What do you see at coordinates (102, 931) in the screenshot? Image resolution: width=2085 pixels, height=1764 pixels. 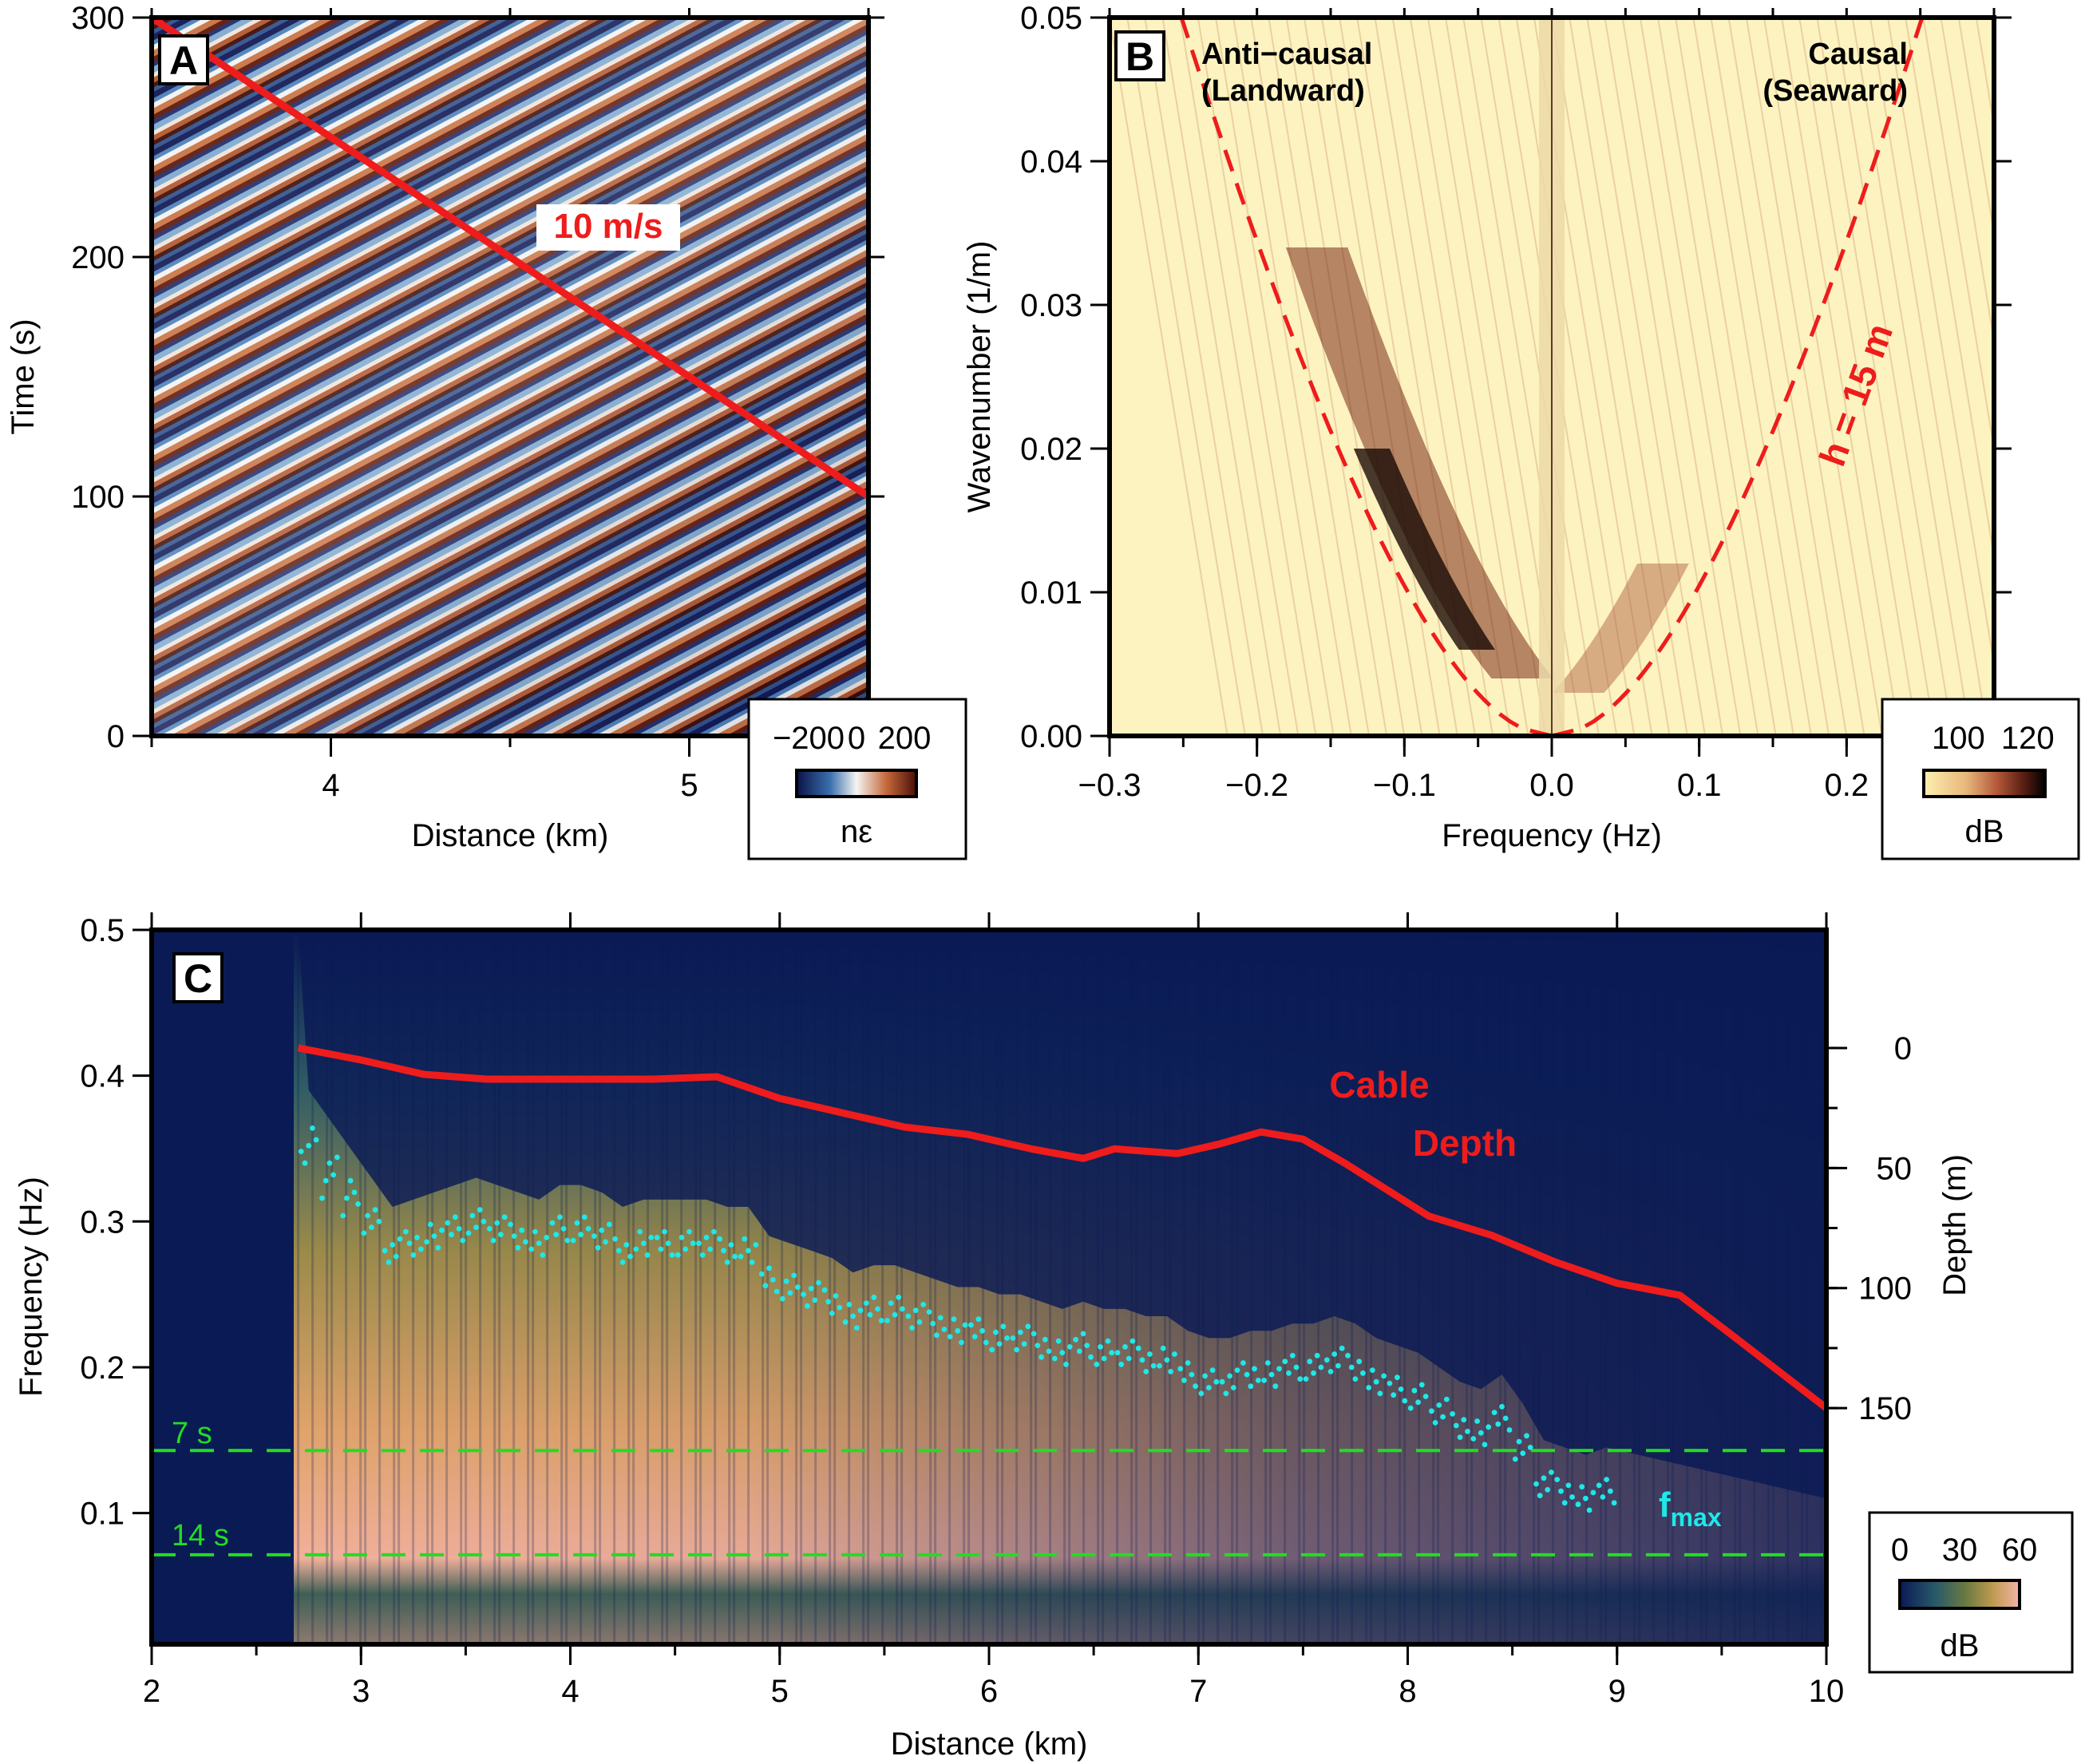 I see `panel-c-y-tick-label: 0.5` at bounding box center [102, 931].